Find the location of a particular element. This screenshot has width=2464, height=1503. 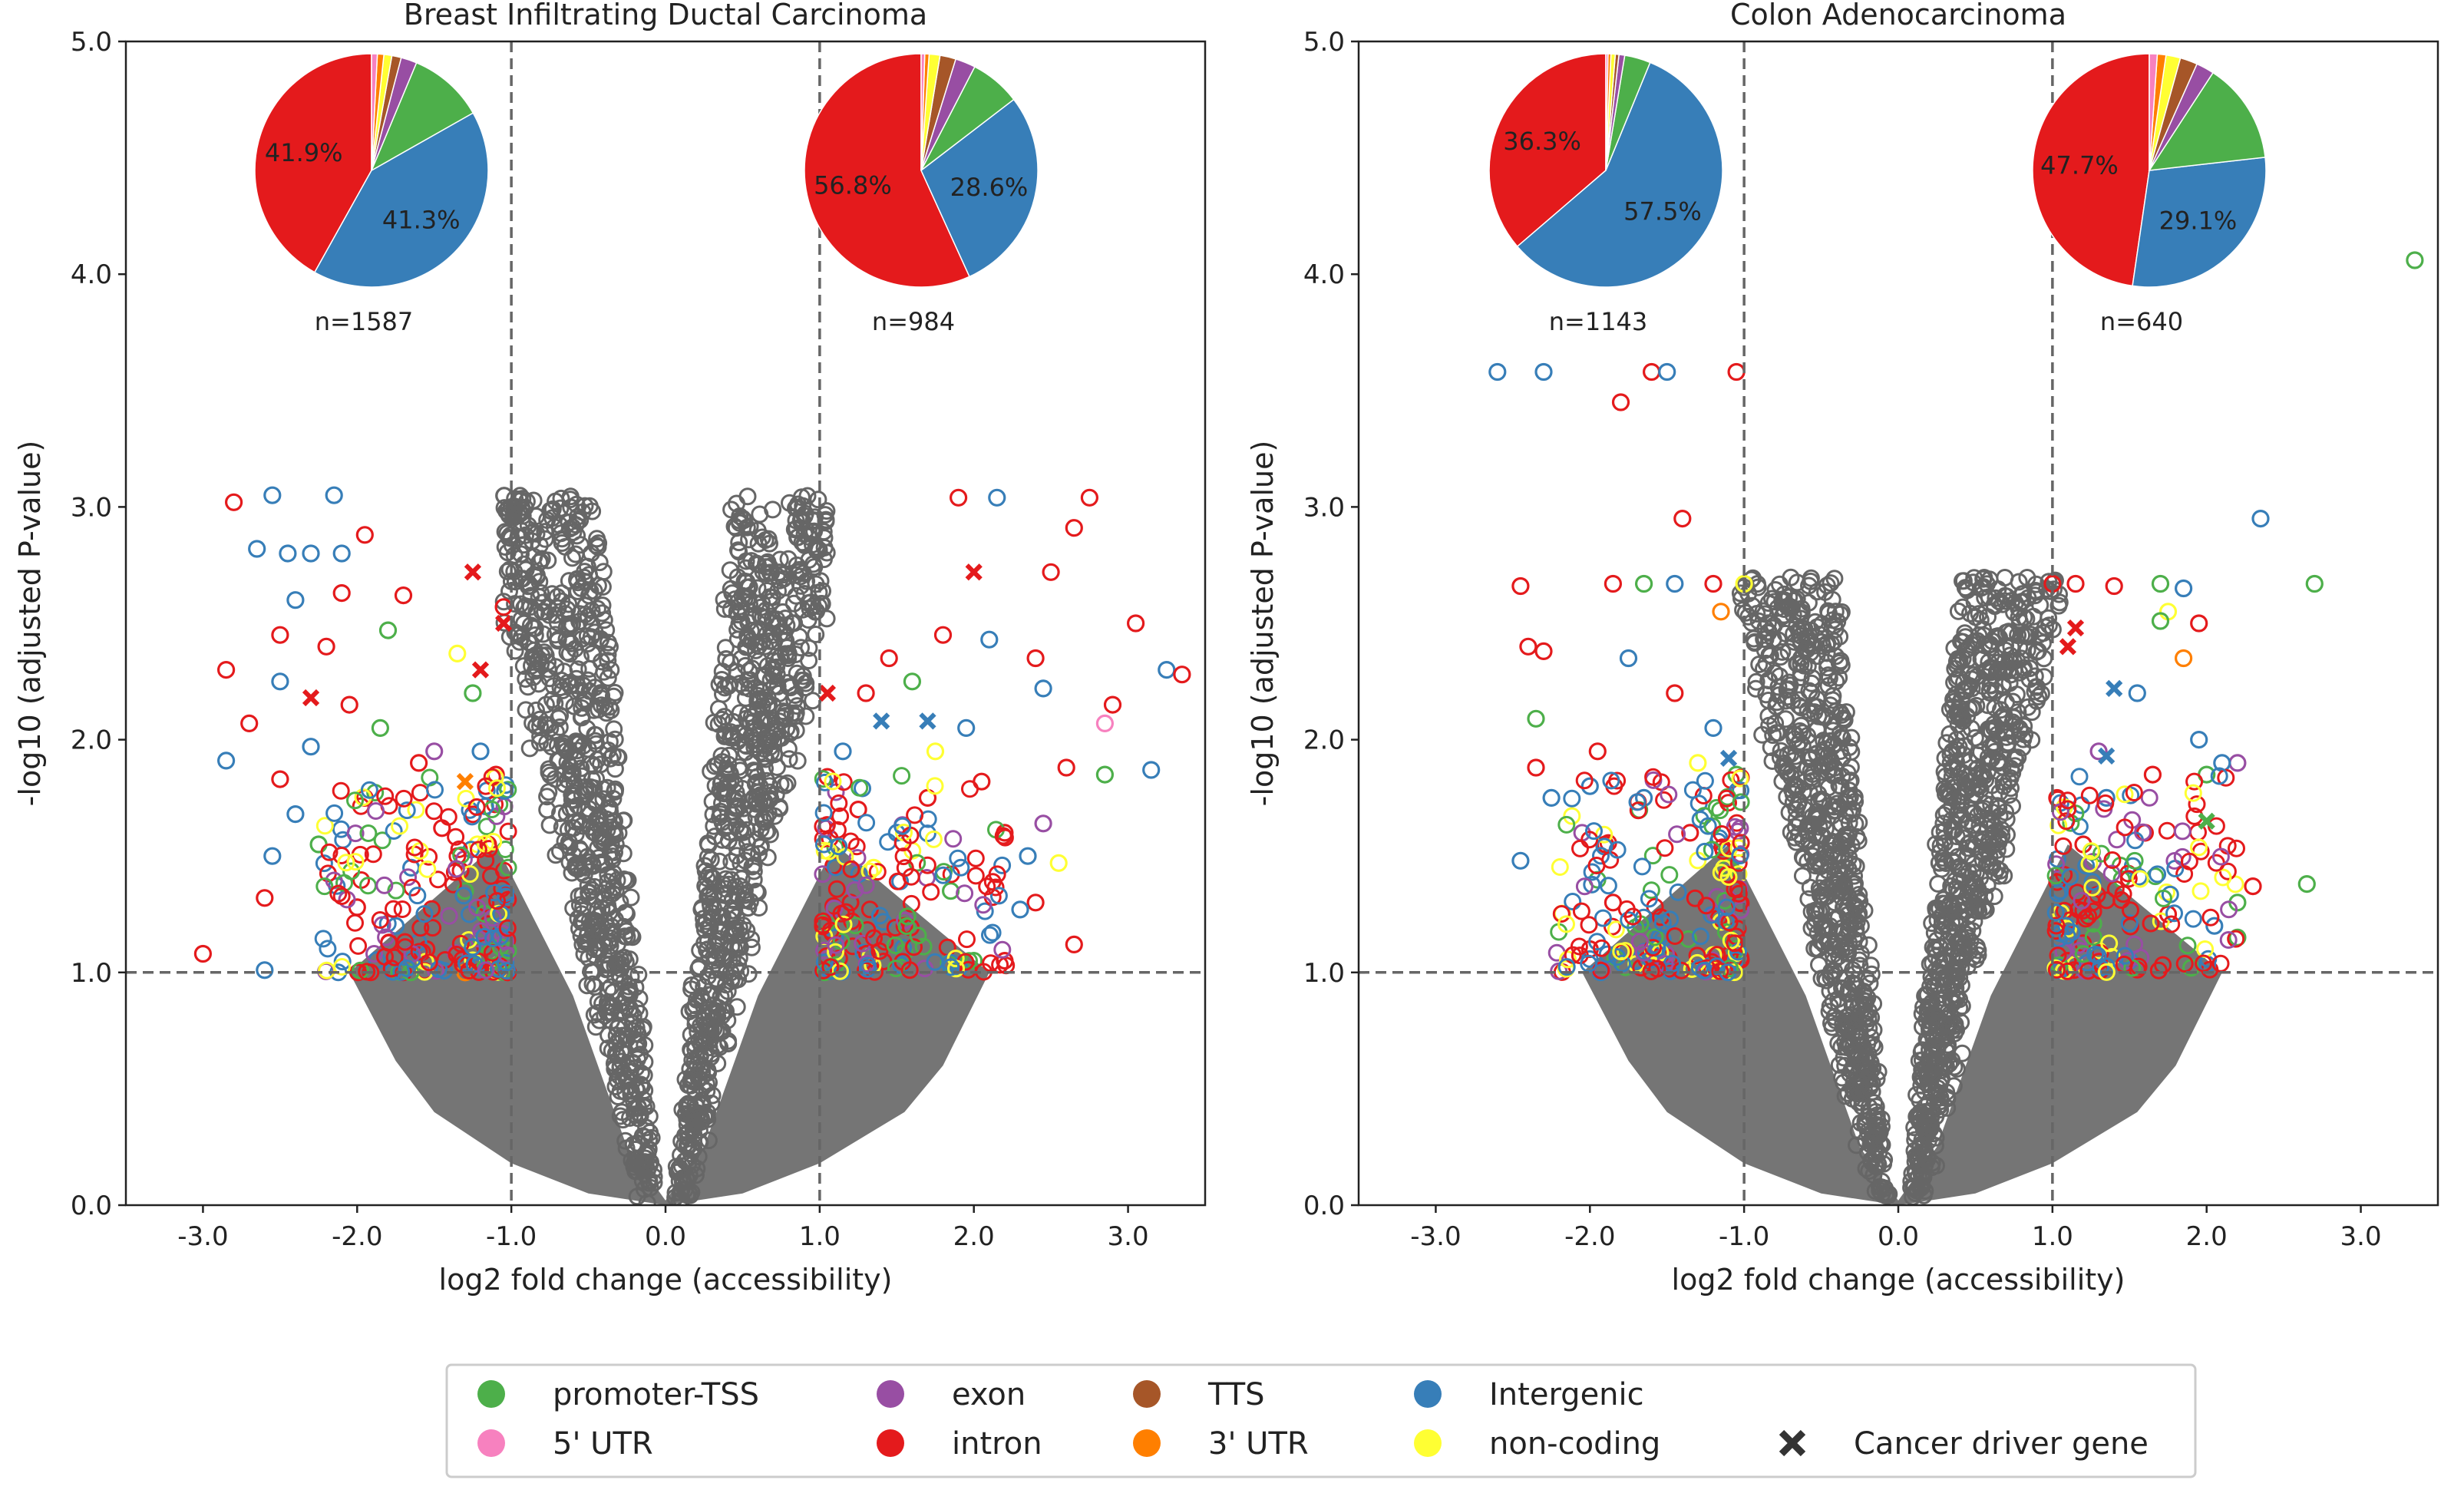

legend-label: non-coding is located at coordinates (1574, 1444).